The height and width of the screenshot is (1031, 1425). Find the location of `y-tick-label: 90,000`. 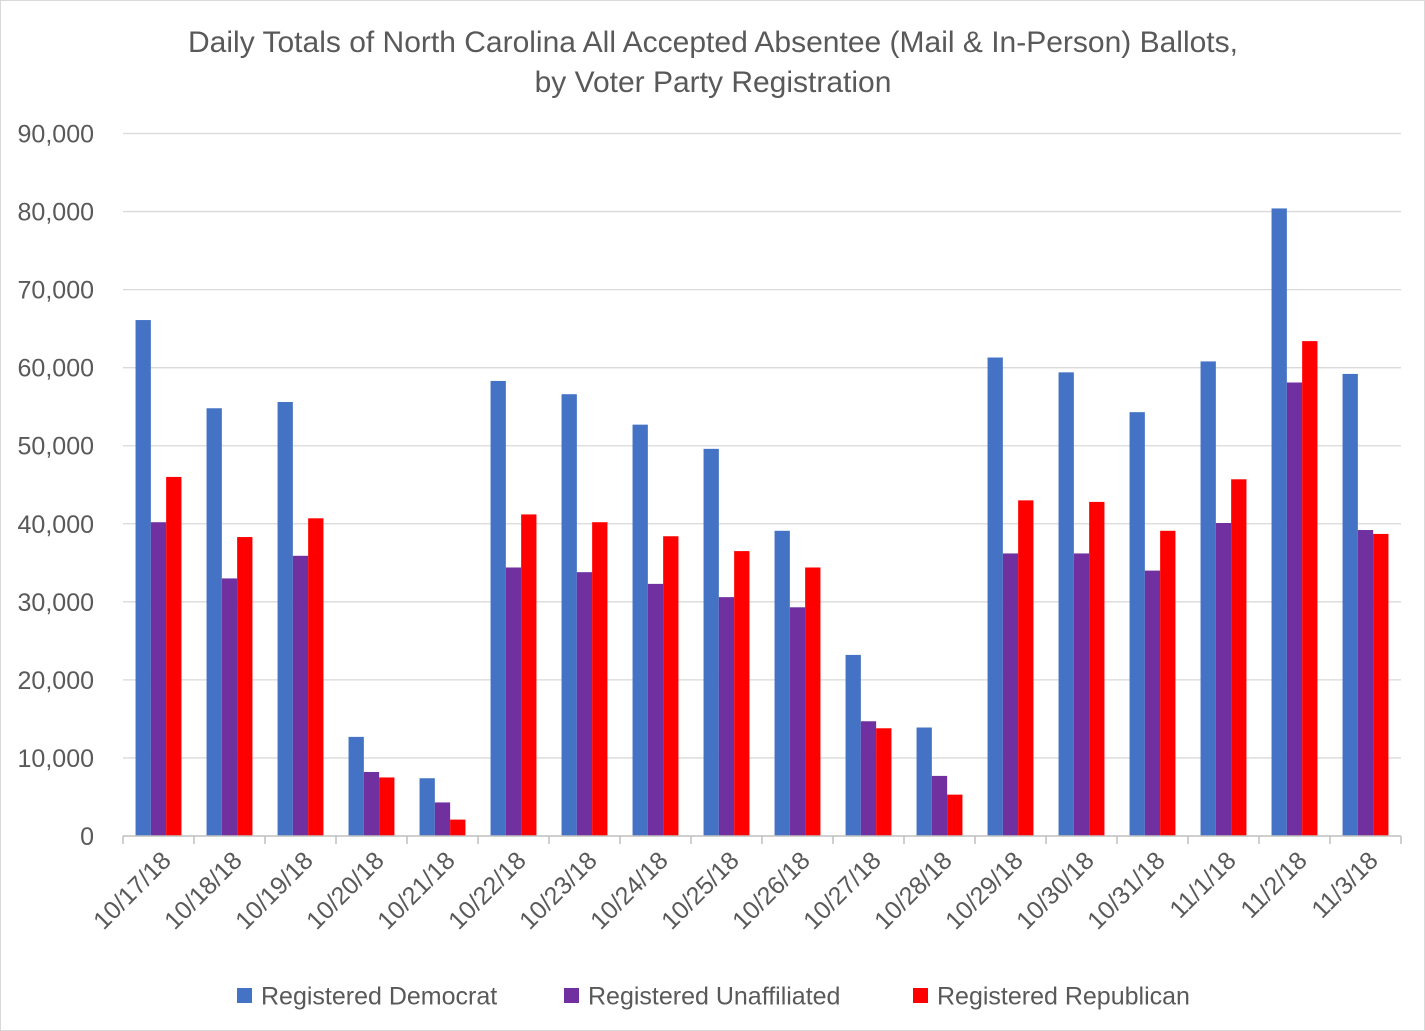

y-tick-label: 90,000 is located at coordinates (56, 135).